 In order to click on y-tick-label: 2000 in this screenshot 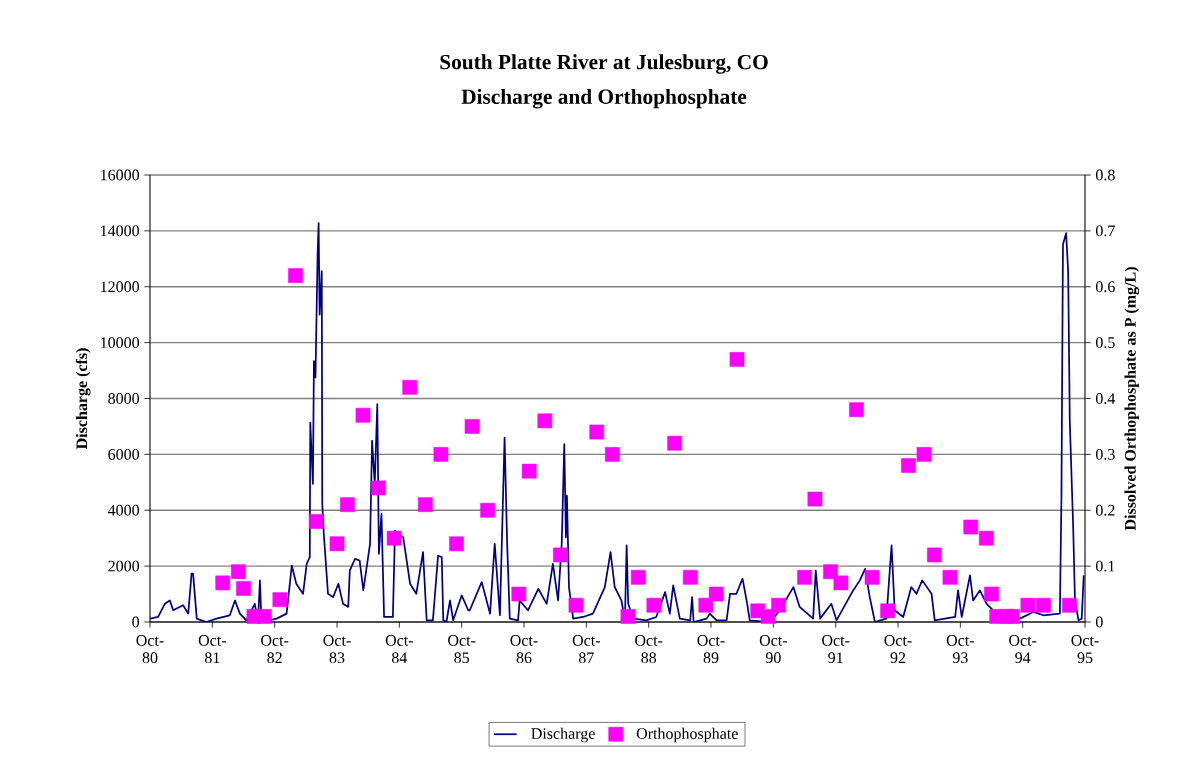, I will do `click(124, 566)`.